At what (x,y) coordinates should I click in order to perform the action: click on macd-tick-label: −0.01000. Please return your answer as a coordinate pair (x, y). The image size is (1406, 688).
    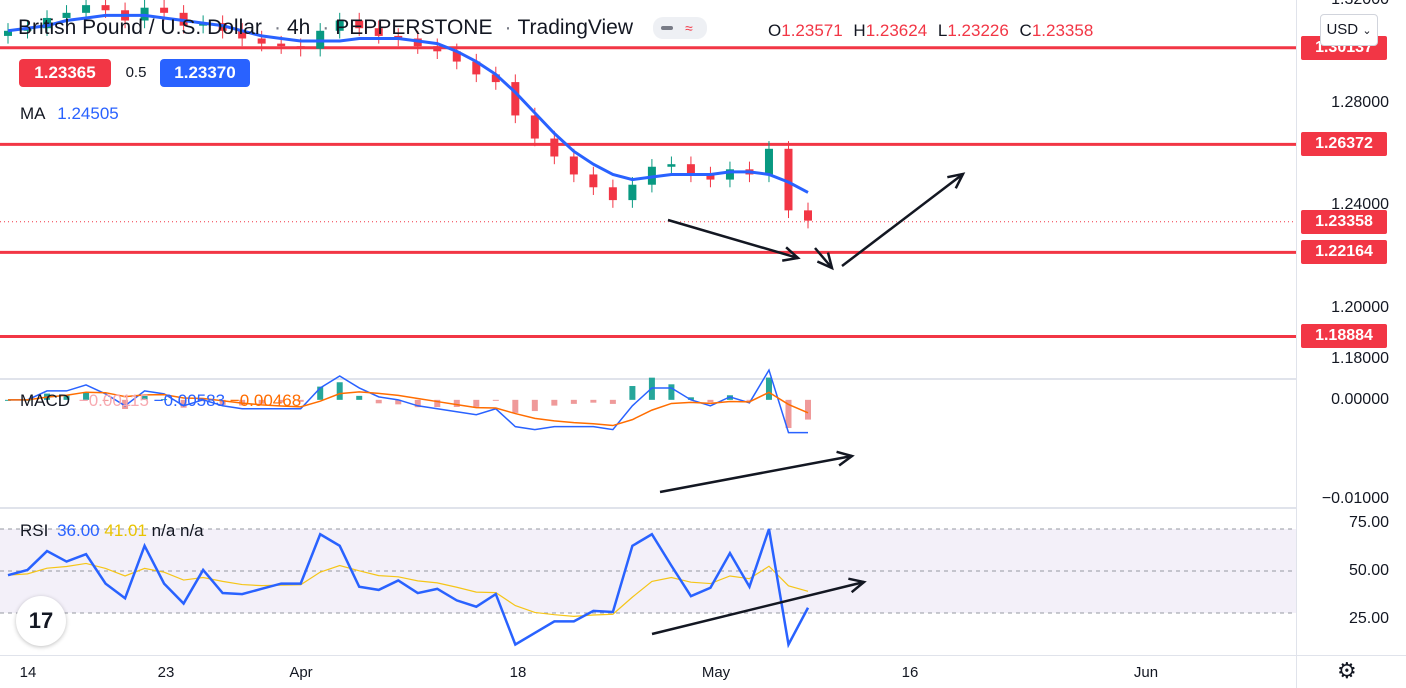
    Looking at the image, I should click on (1355, 499).